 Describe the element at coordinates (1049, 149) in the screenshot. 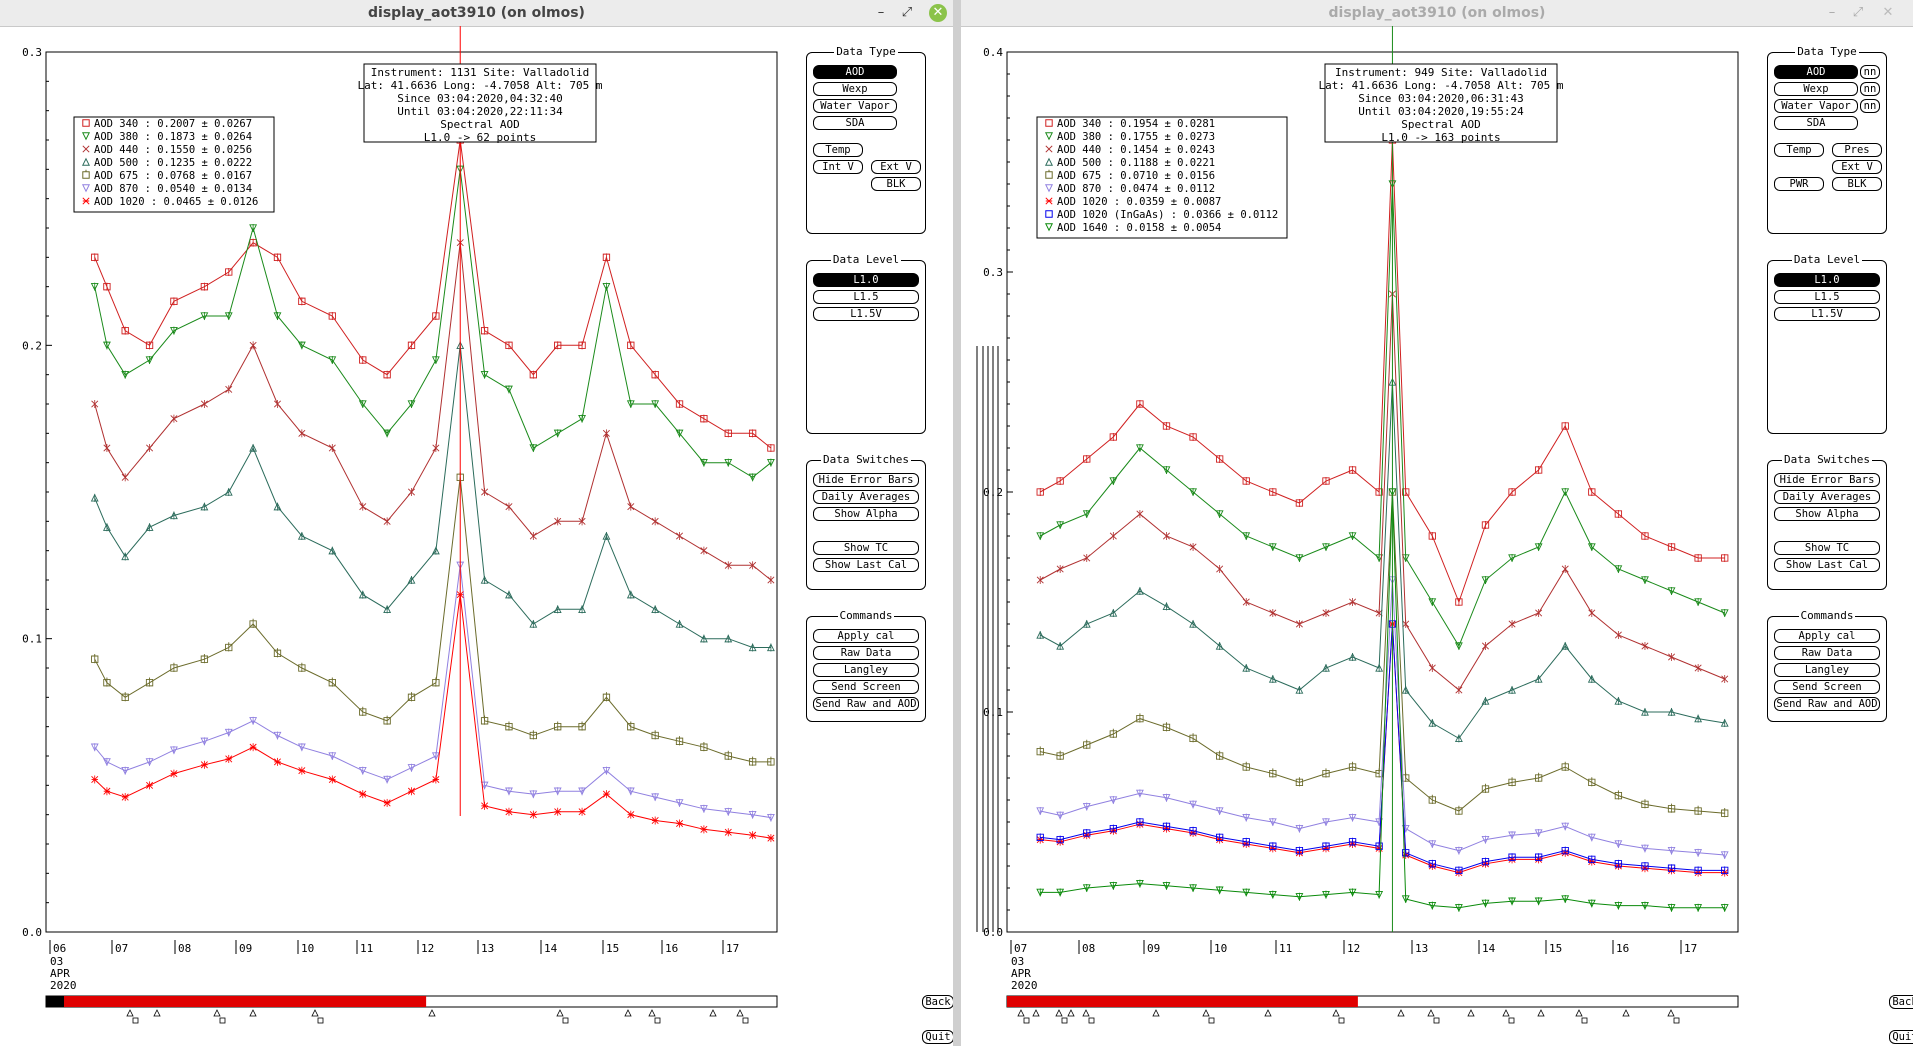

I see `legend-marker` at that location.